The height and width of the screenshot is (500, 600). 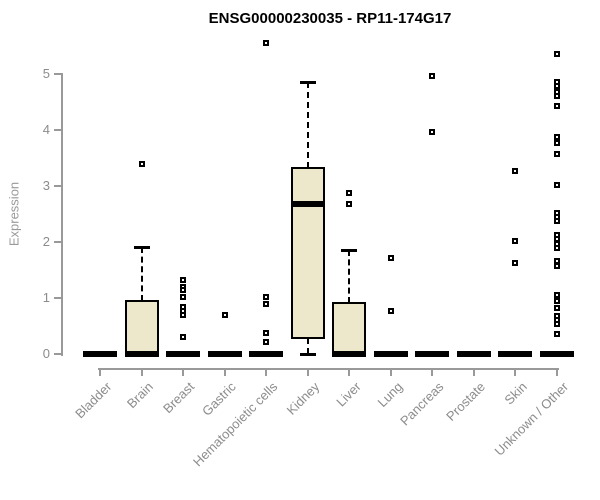 What do you see at coordinates (328, 369) in the screenshot?
I see `x-axis-line` at bounding box center [328, 369].